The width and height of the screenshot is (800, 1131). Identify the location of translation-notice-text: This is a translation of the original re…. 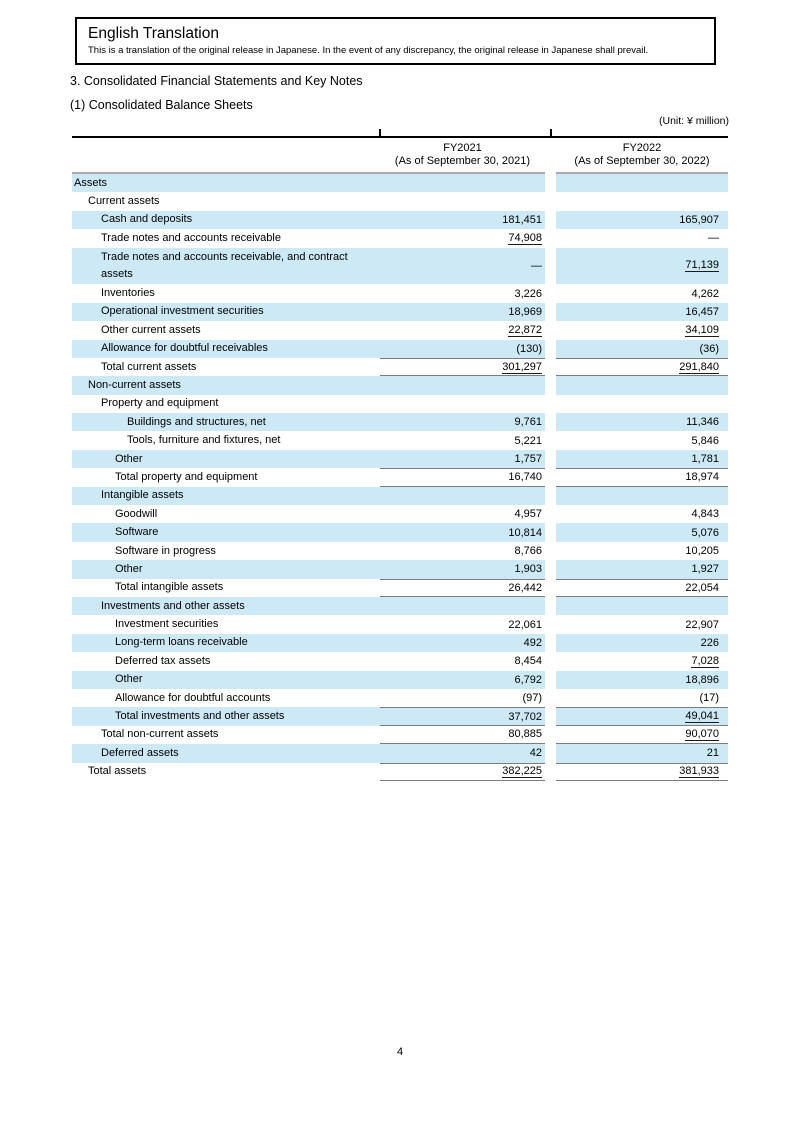
(368, 50).